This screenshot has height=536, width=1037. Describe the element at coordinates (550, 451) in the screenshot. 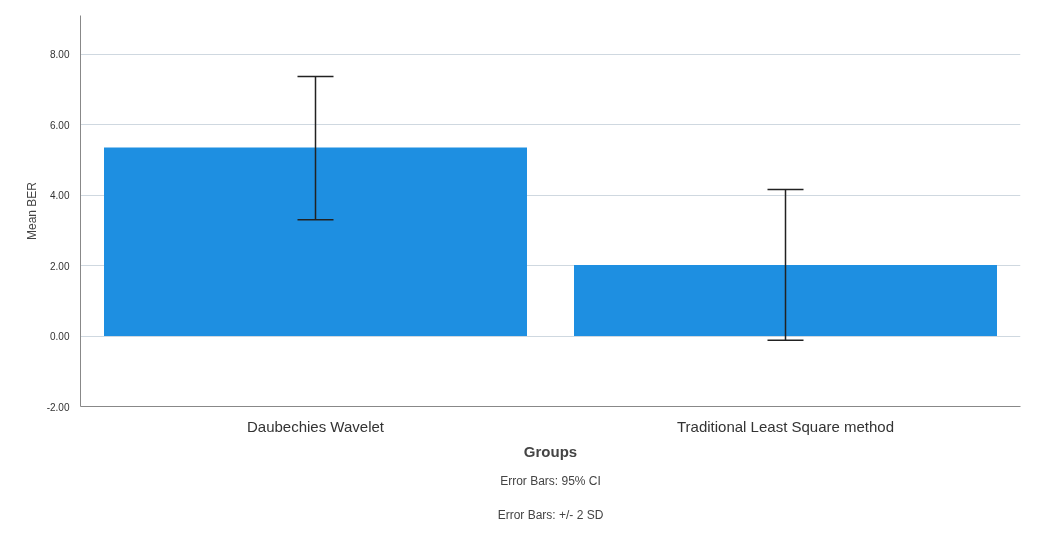

I see `x-axis-title: Groups` at that location.